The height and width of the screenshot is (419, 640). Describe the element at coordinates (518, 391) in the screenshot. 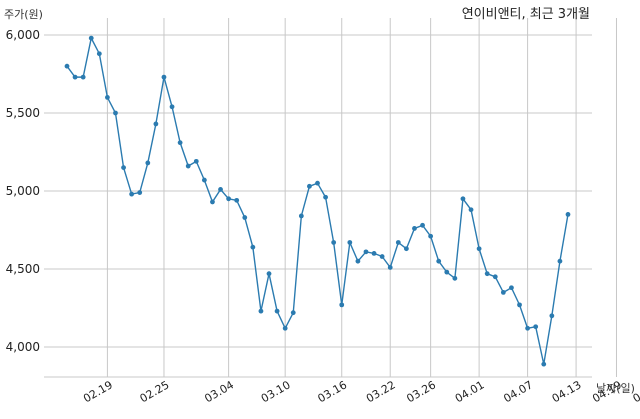

I see `x-tick-label: 04.07` at that location.